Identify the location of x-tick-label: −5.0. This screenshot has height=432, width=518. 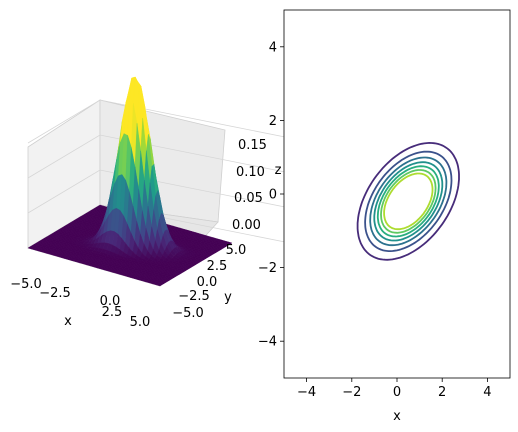
(26, 284).